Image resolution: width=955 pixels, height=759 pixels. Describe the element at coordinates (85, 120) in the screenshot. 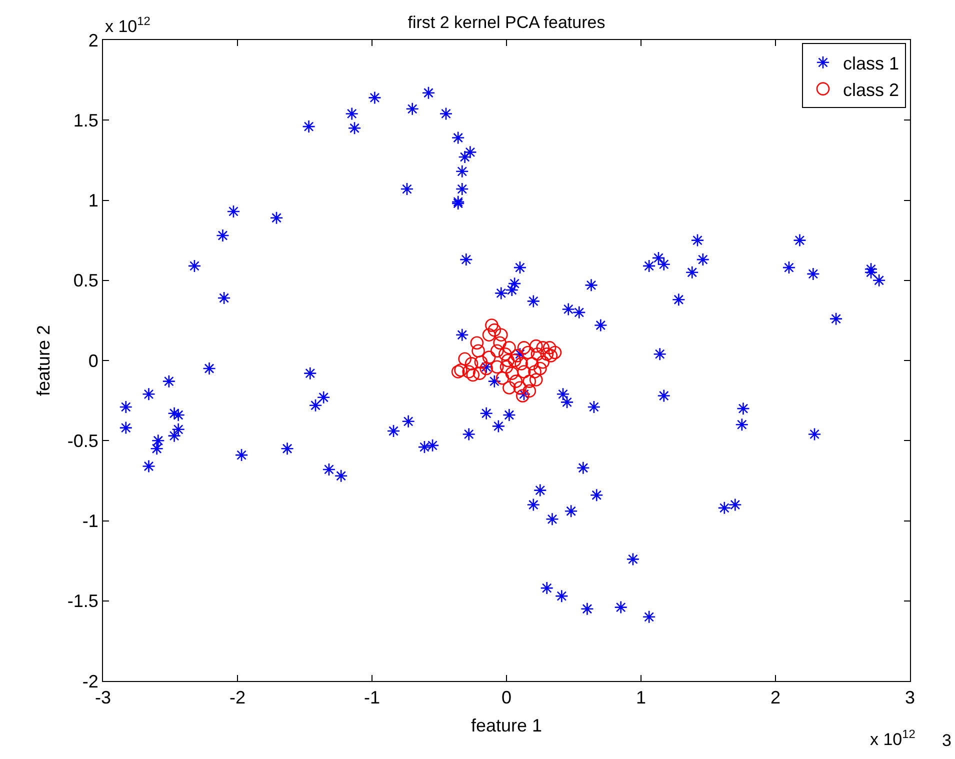

I see `y-tick-label: 1.5` at that location.